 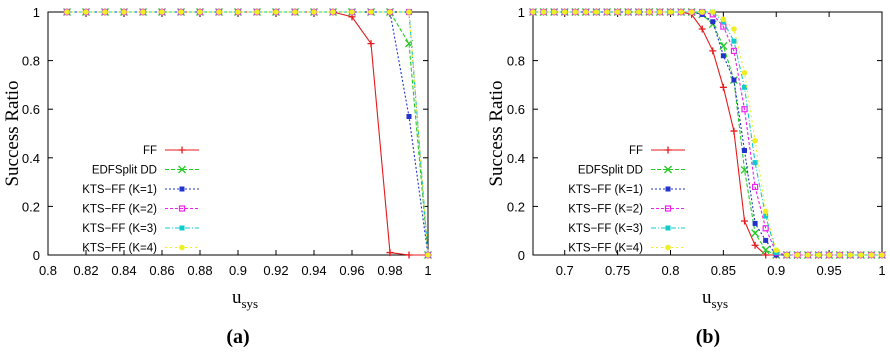 What do you see at coordinates (351, 270) in the screenshot?
I see `x-tick-label: 0.96` at bounding box center [351, 270].